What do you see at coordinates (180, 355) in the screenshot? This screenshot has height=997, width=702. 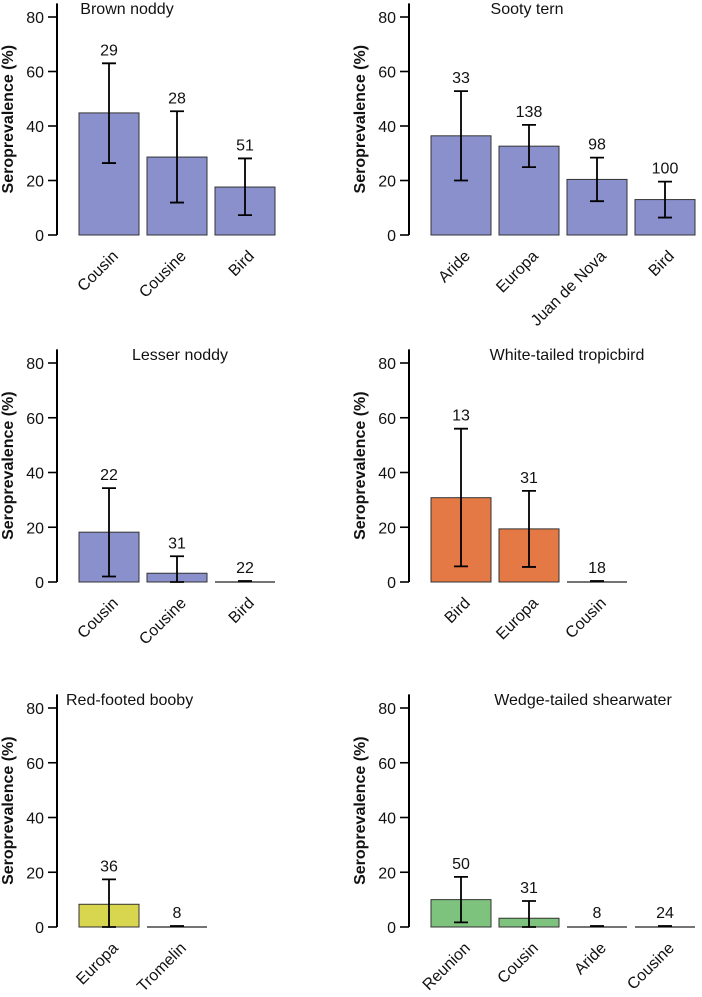 I see `chart-title: Lesser noddy` at bounding box center [180, 355].